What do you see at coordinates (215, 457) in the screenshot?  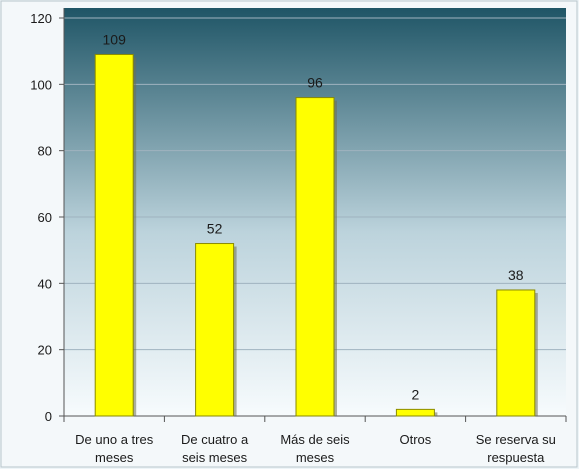 I see `x-tick-label: seis meses` at bounding box center [215, 457].